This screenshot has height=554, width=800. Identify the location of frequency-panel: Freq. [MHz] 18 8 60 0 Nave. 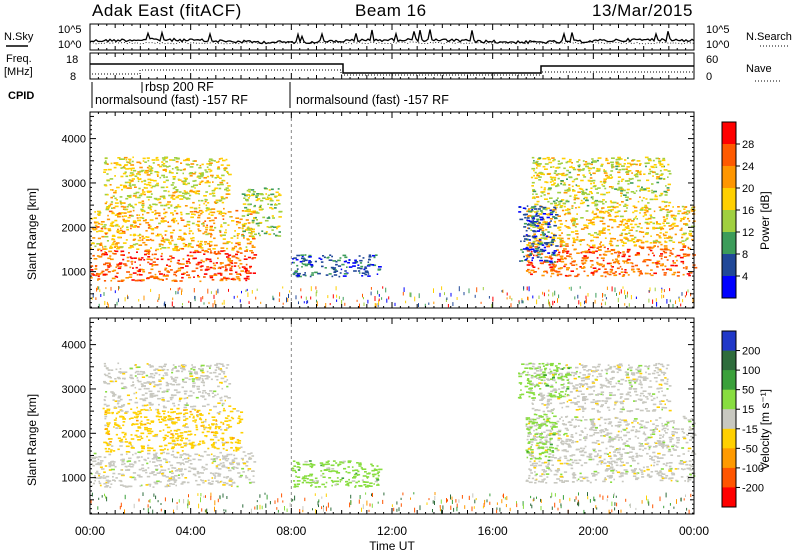
(392, 67).